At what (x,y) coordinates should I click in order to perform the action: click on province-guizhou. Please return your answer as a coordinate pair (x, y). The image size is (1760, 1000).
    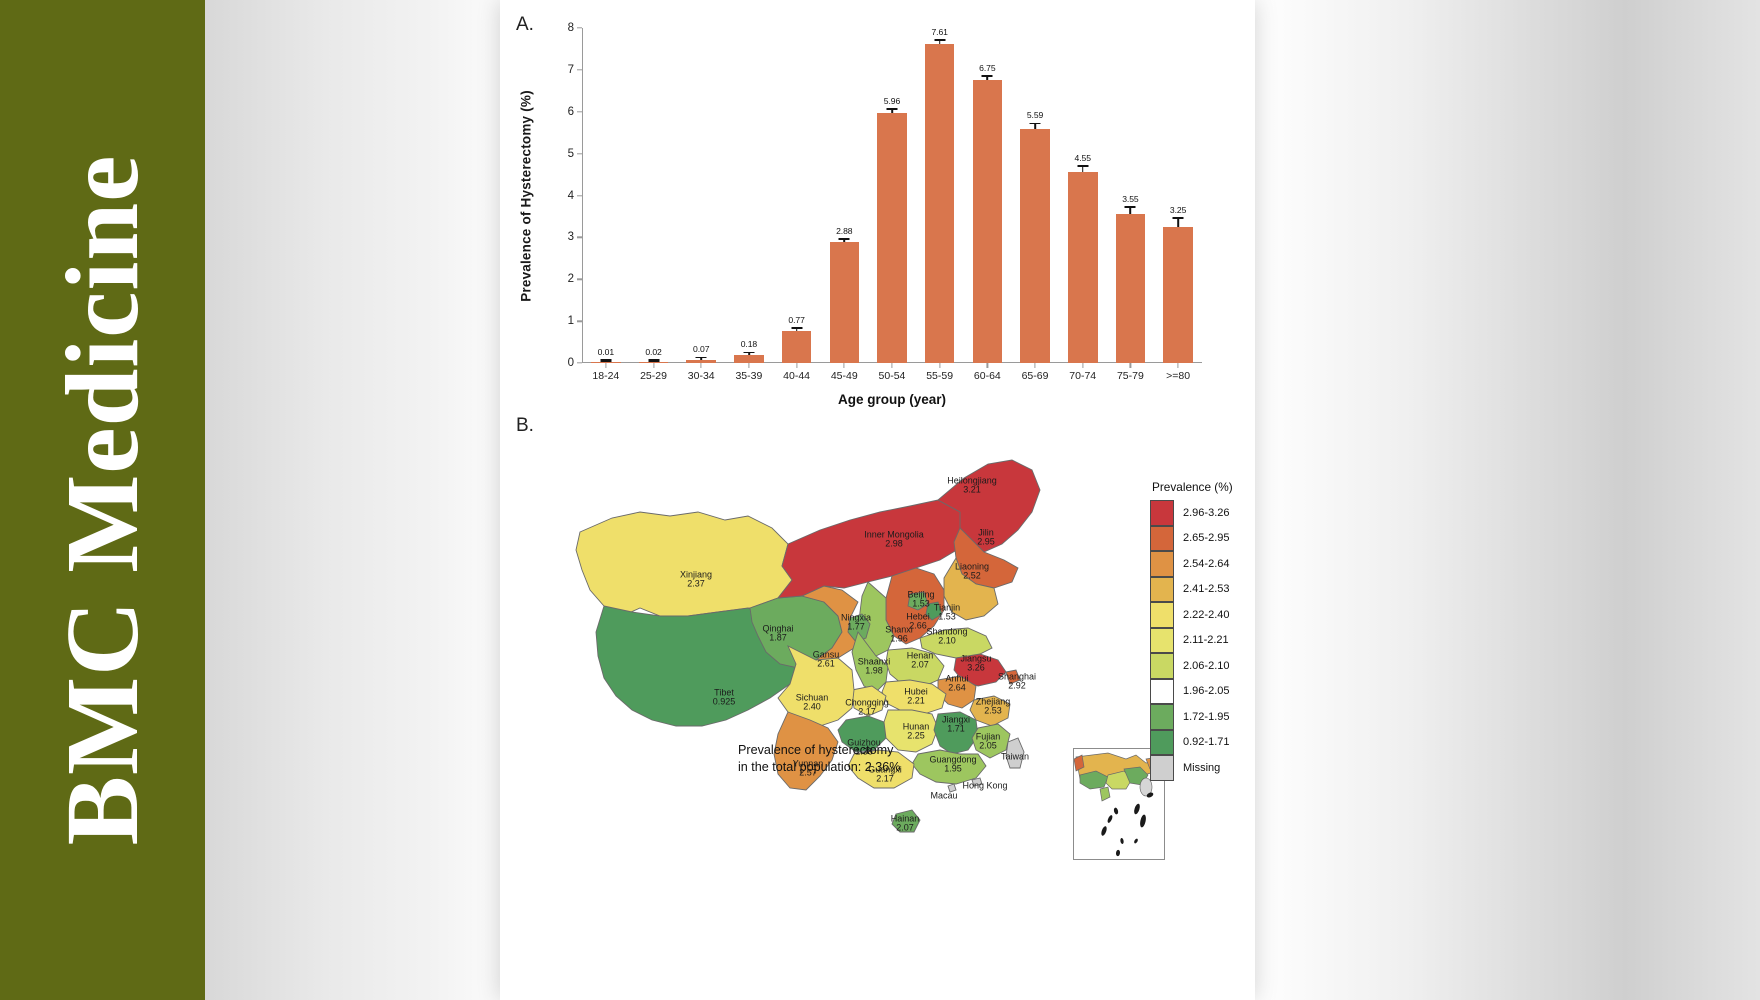
    Looking at the image, I should click on (862, 734).